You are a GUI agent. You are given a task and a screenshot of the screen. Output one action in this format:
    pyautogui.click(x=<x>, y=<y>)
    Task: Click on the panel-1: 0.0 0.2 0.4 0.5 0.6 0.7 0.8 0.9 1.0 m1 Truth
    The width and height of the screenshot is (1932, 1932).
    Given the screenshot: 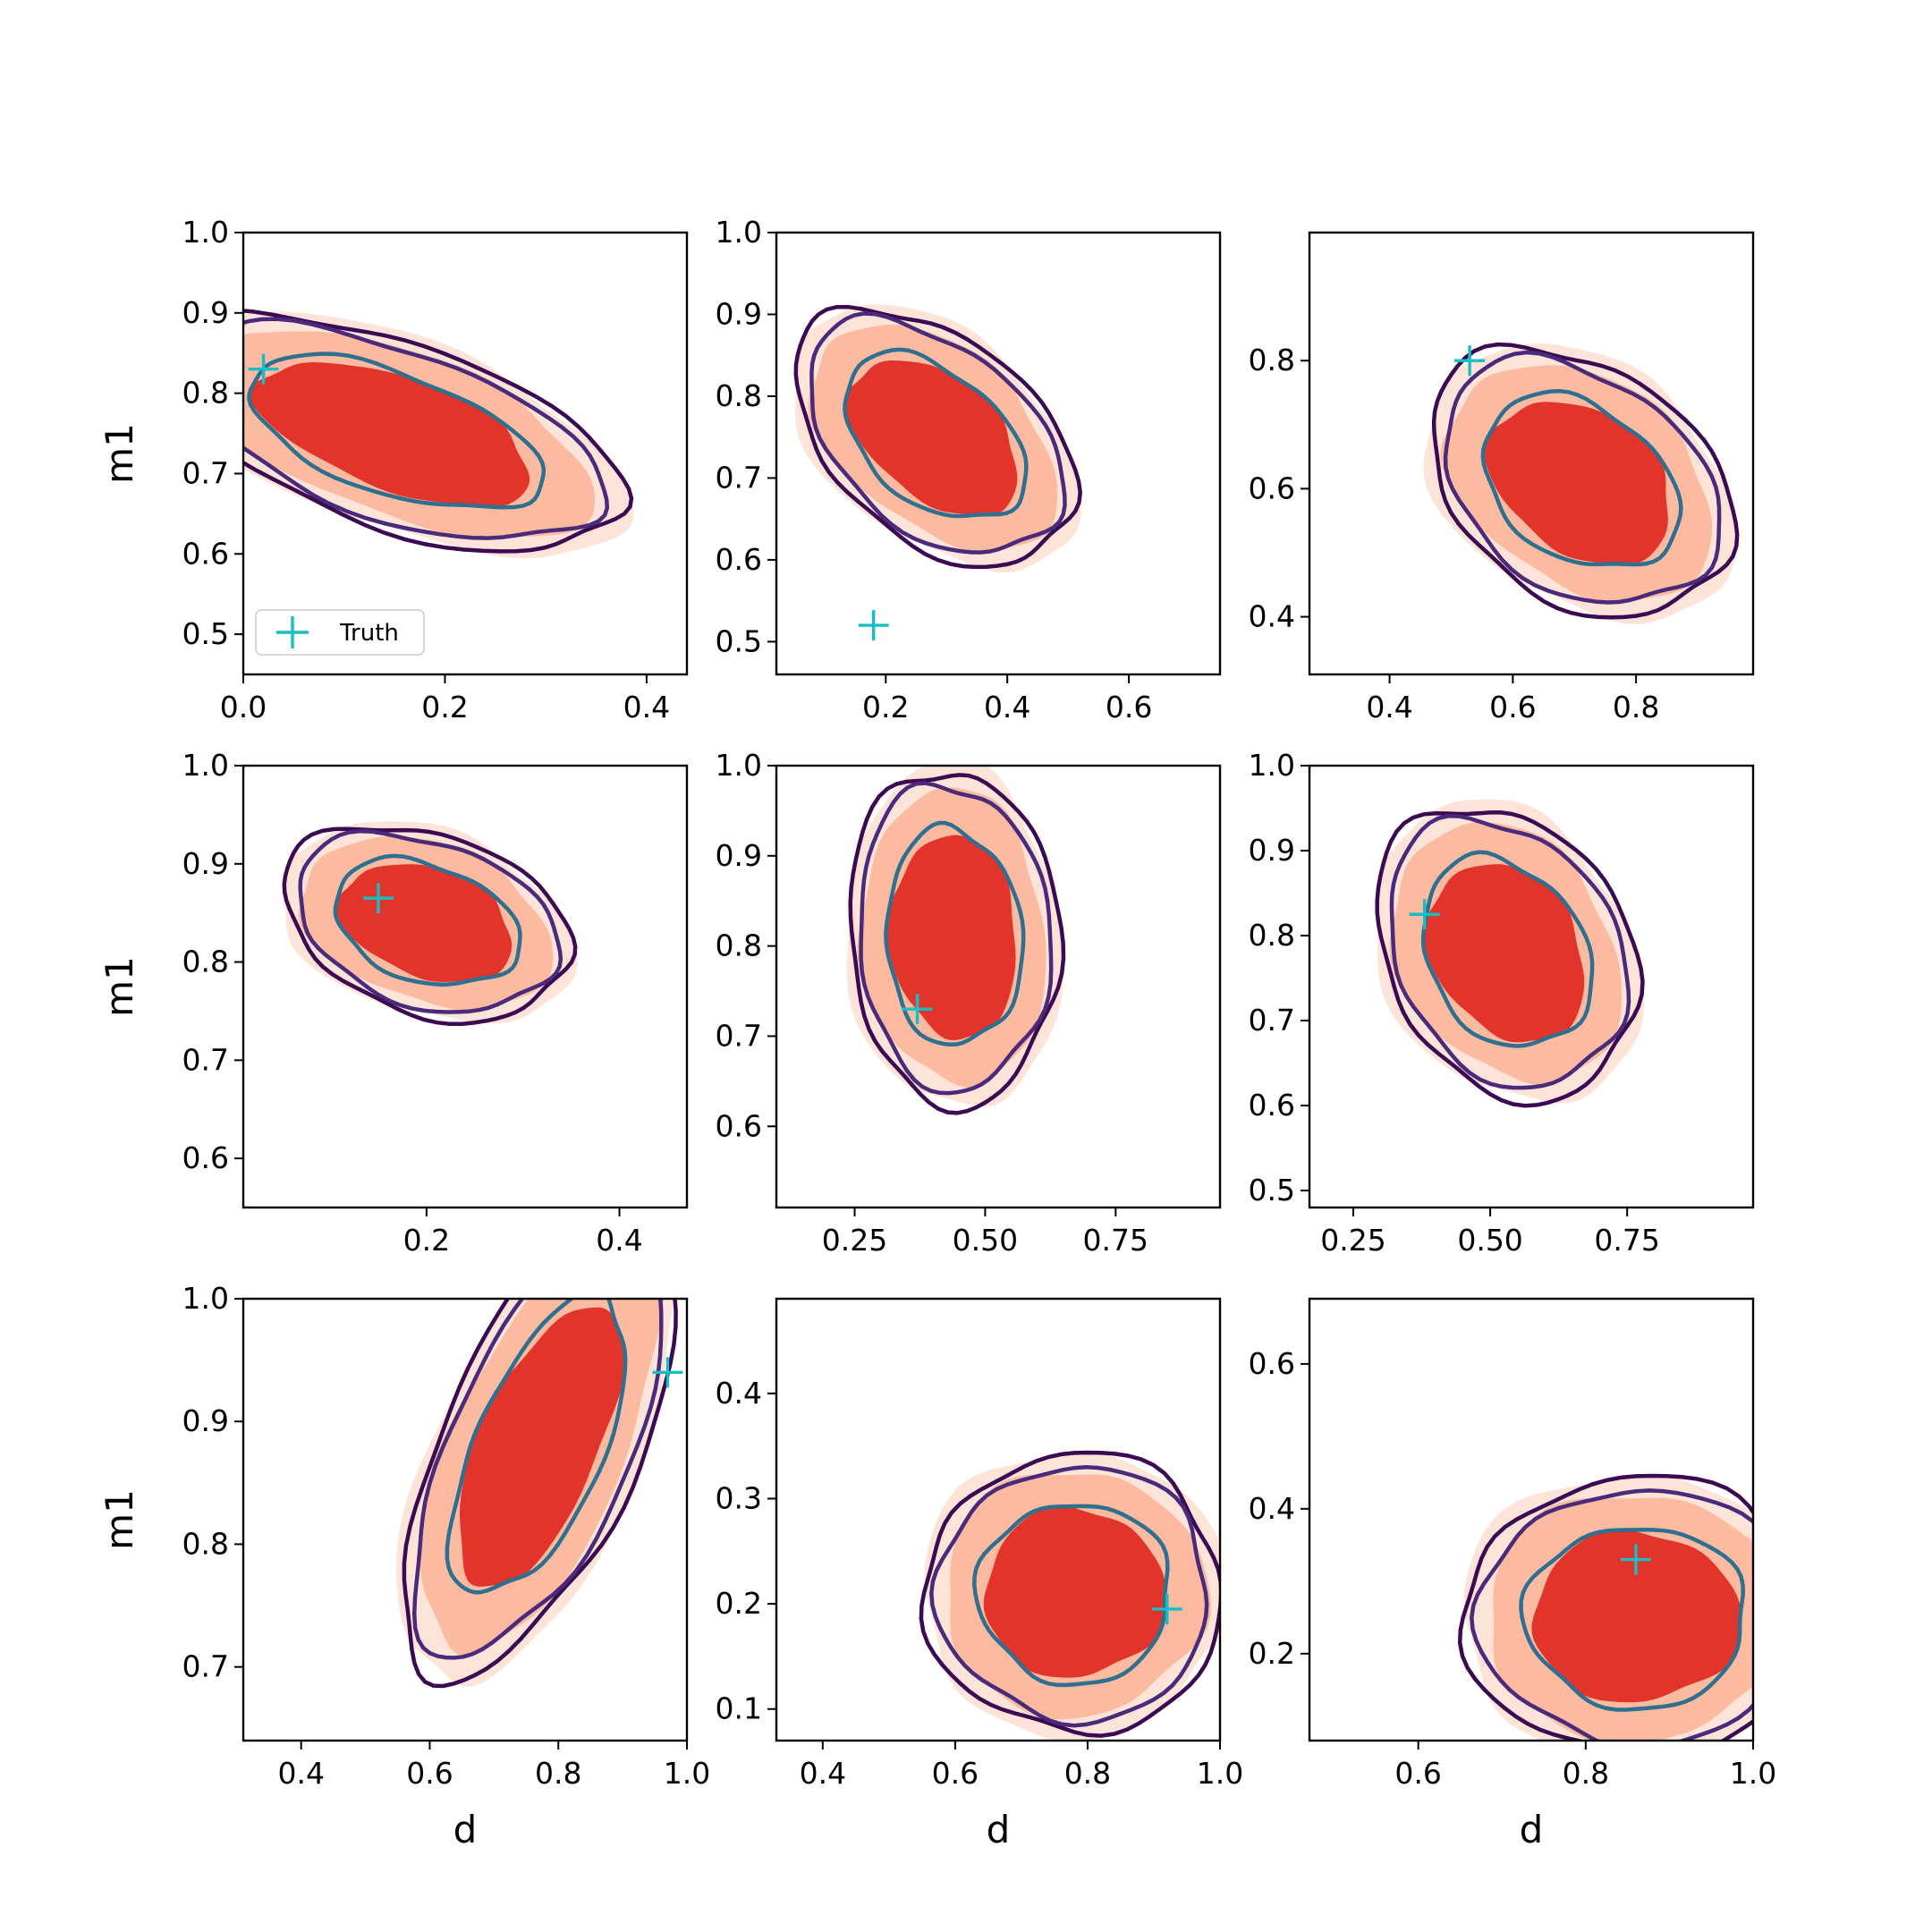 What is the action you would take?
    pyautogui.click(x=393, y=469)
    